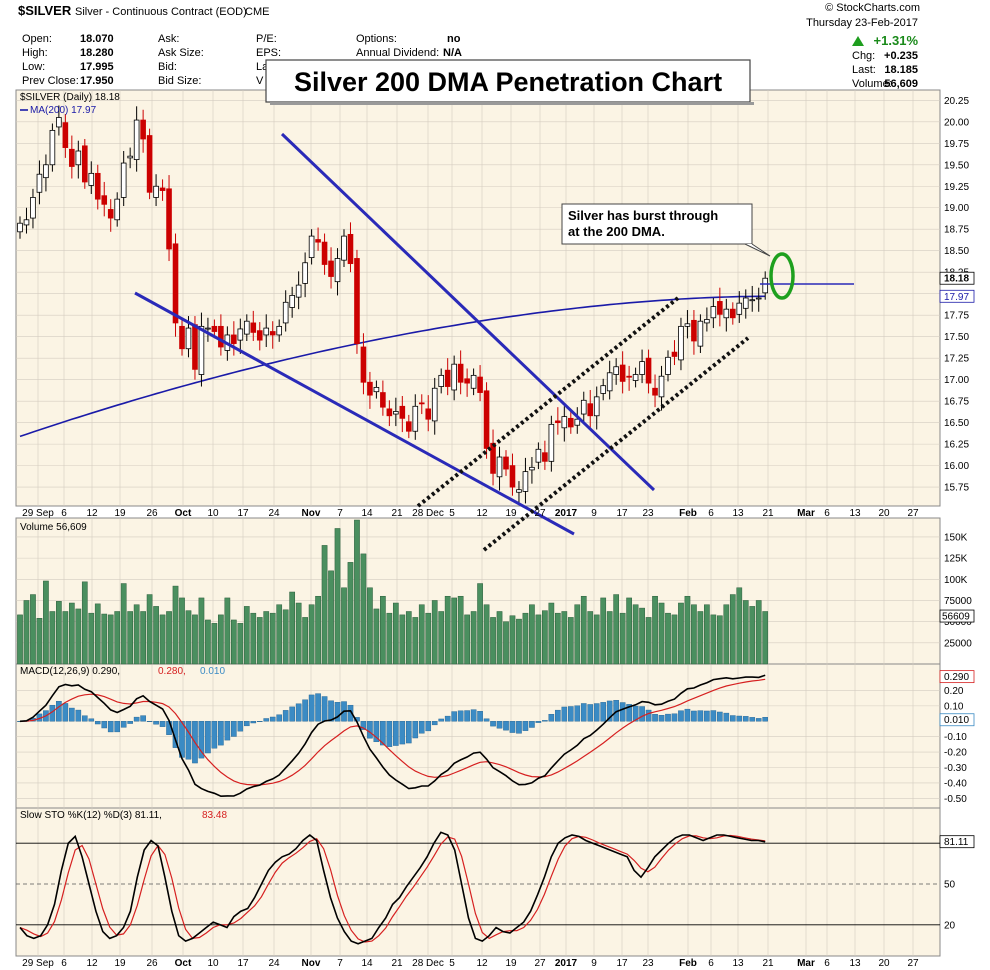 The height and width of the screenshot is (970, 990). Describe the element at coordinates (566, 513) in the screenshot. I see `x-tick-label: 2017` at that location.